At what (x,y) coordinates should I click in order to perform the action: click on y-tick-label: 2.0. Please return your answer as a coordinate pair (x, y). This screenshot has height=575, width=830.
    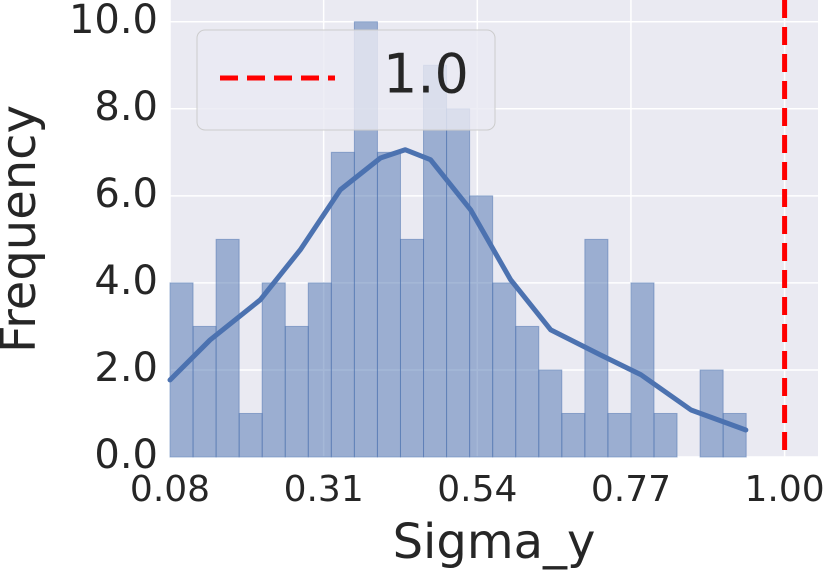
    Looking at the image, I should click on (126, 368).